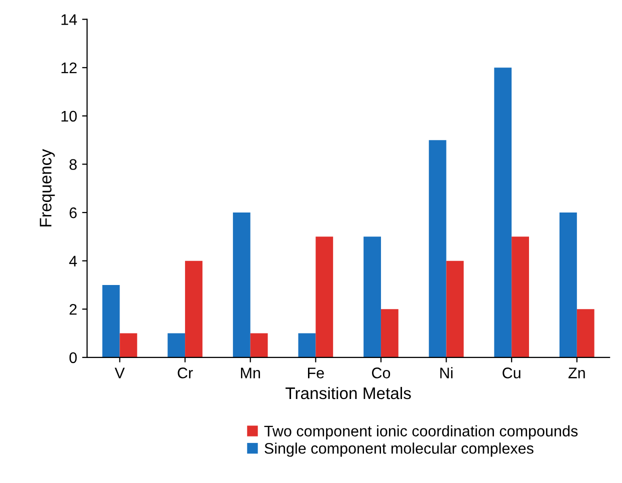 The height and width of the screenshot is (483, 622). Describe the element at coordinates (316, 373) in the screenshot. I see `x-tick-label: Fe` at that location.